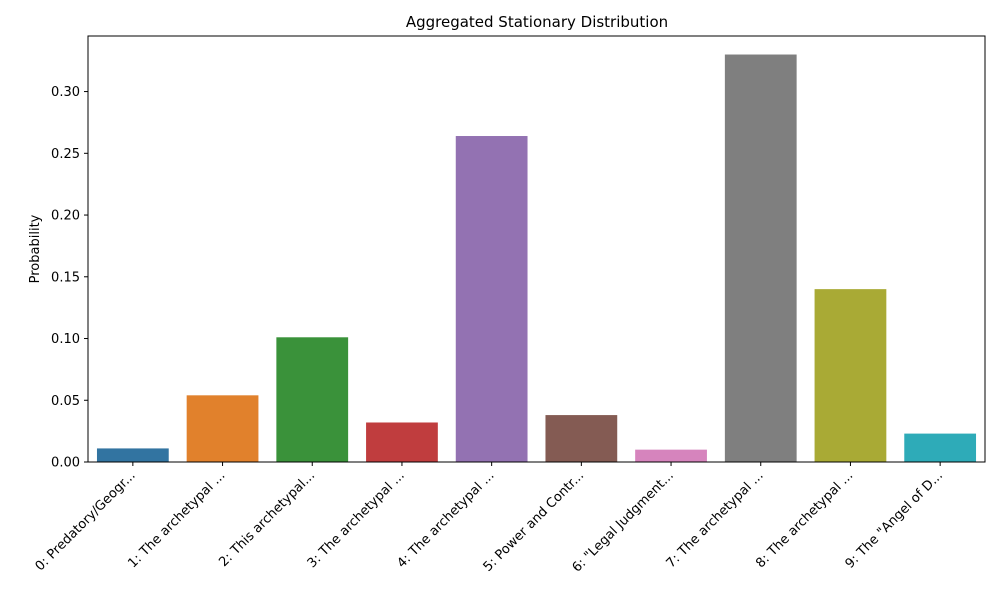 This screenshot has height=600, width=1000. What do you see at coordinates (65, 92) in the screenshot?
I see `y-tick-label-6: 0.30` at bounding box center [65, 92].